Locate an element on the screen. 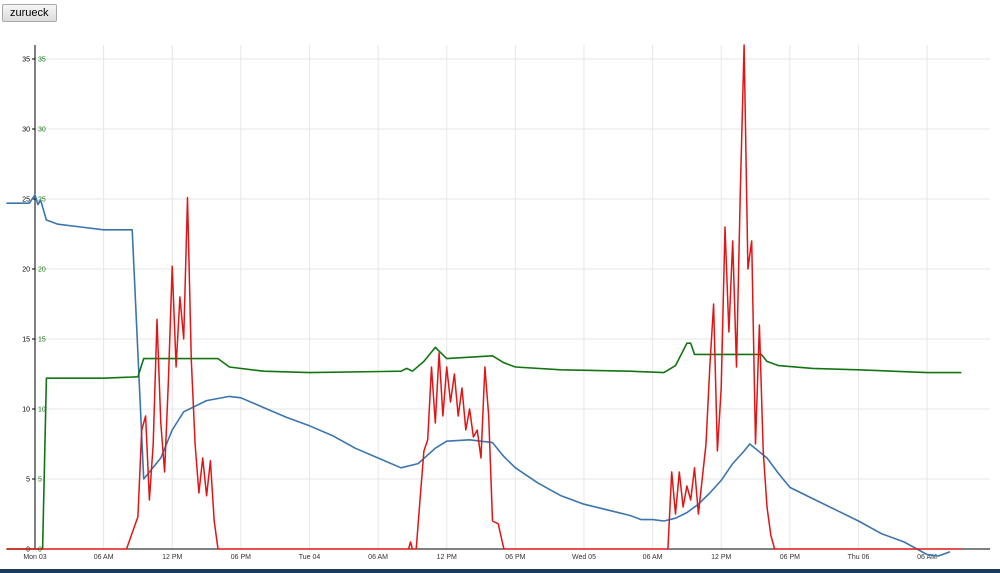 Image resolution: width=1000 pixels, height=573 pixels. y-right-tick-label: 15 is located at coordinates (42, 340).